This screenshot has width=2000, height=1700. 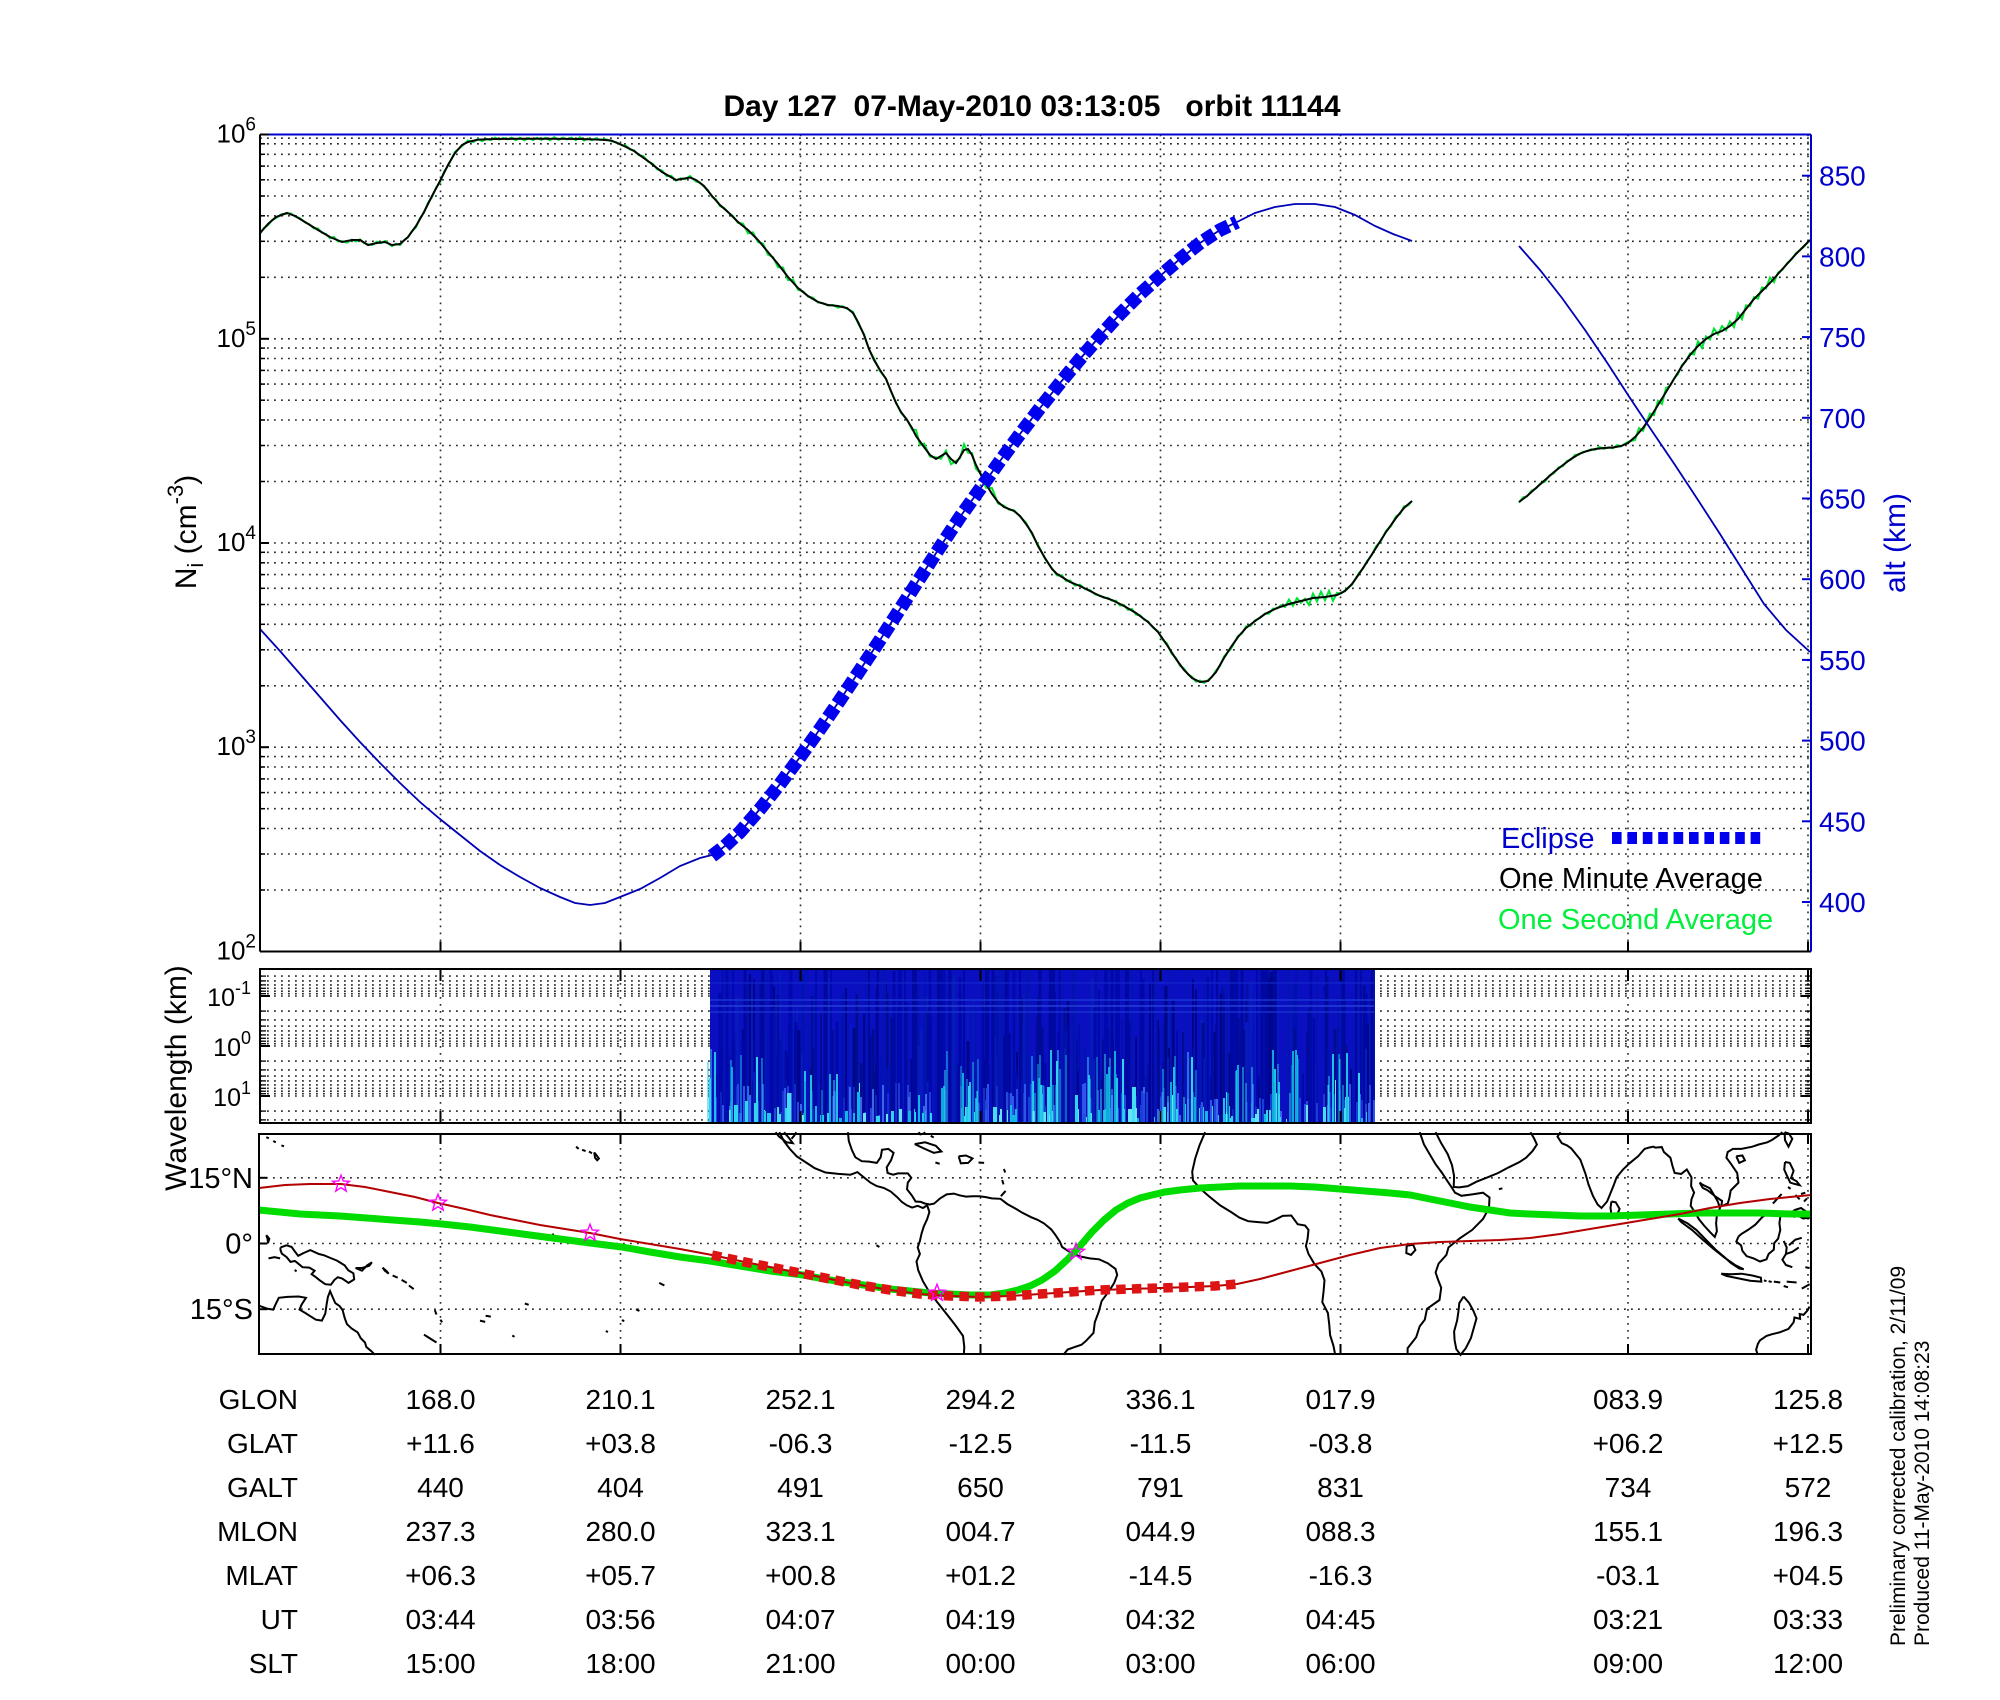 I want to click on svg-text: +12.5, so click(x=1808, y=1443).